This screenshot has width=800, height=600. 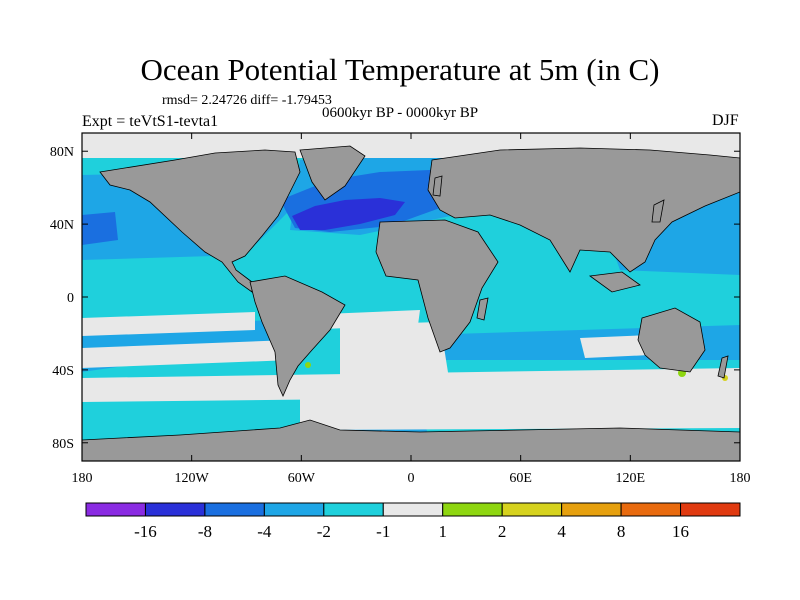 I want to click on land-japan, so click(x=658, y=211).